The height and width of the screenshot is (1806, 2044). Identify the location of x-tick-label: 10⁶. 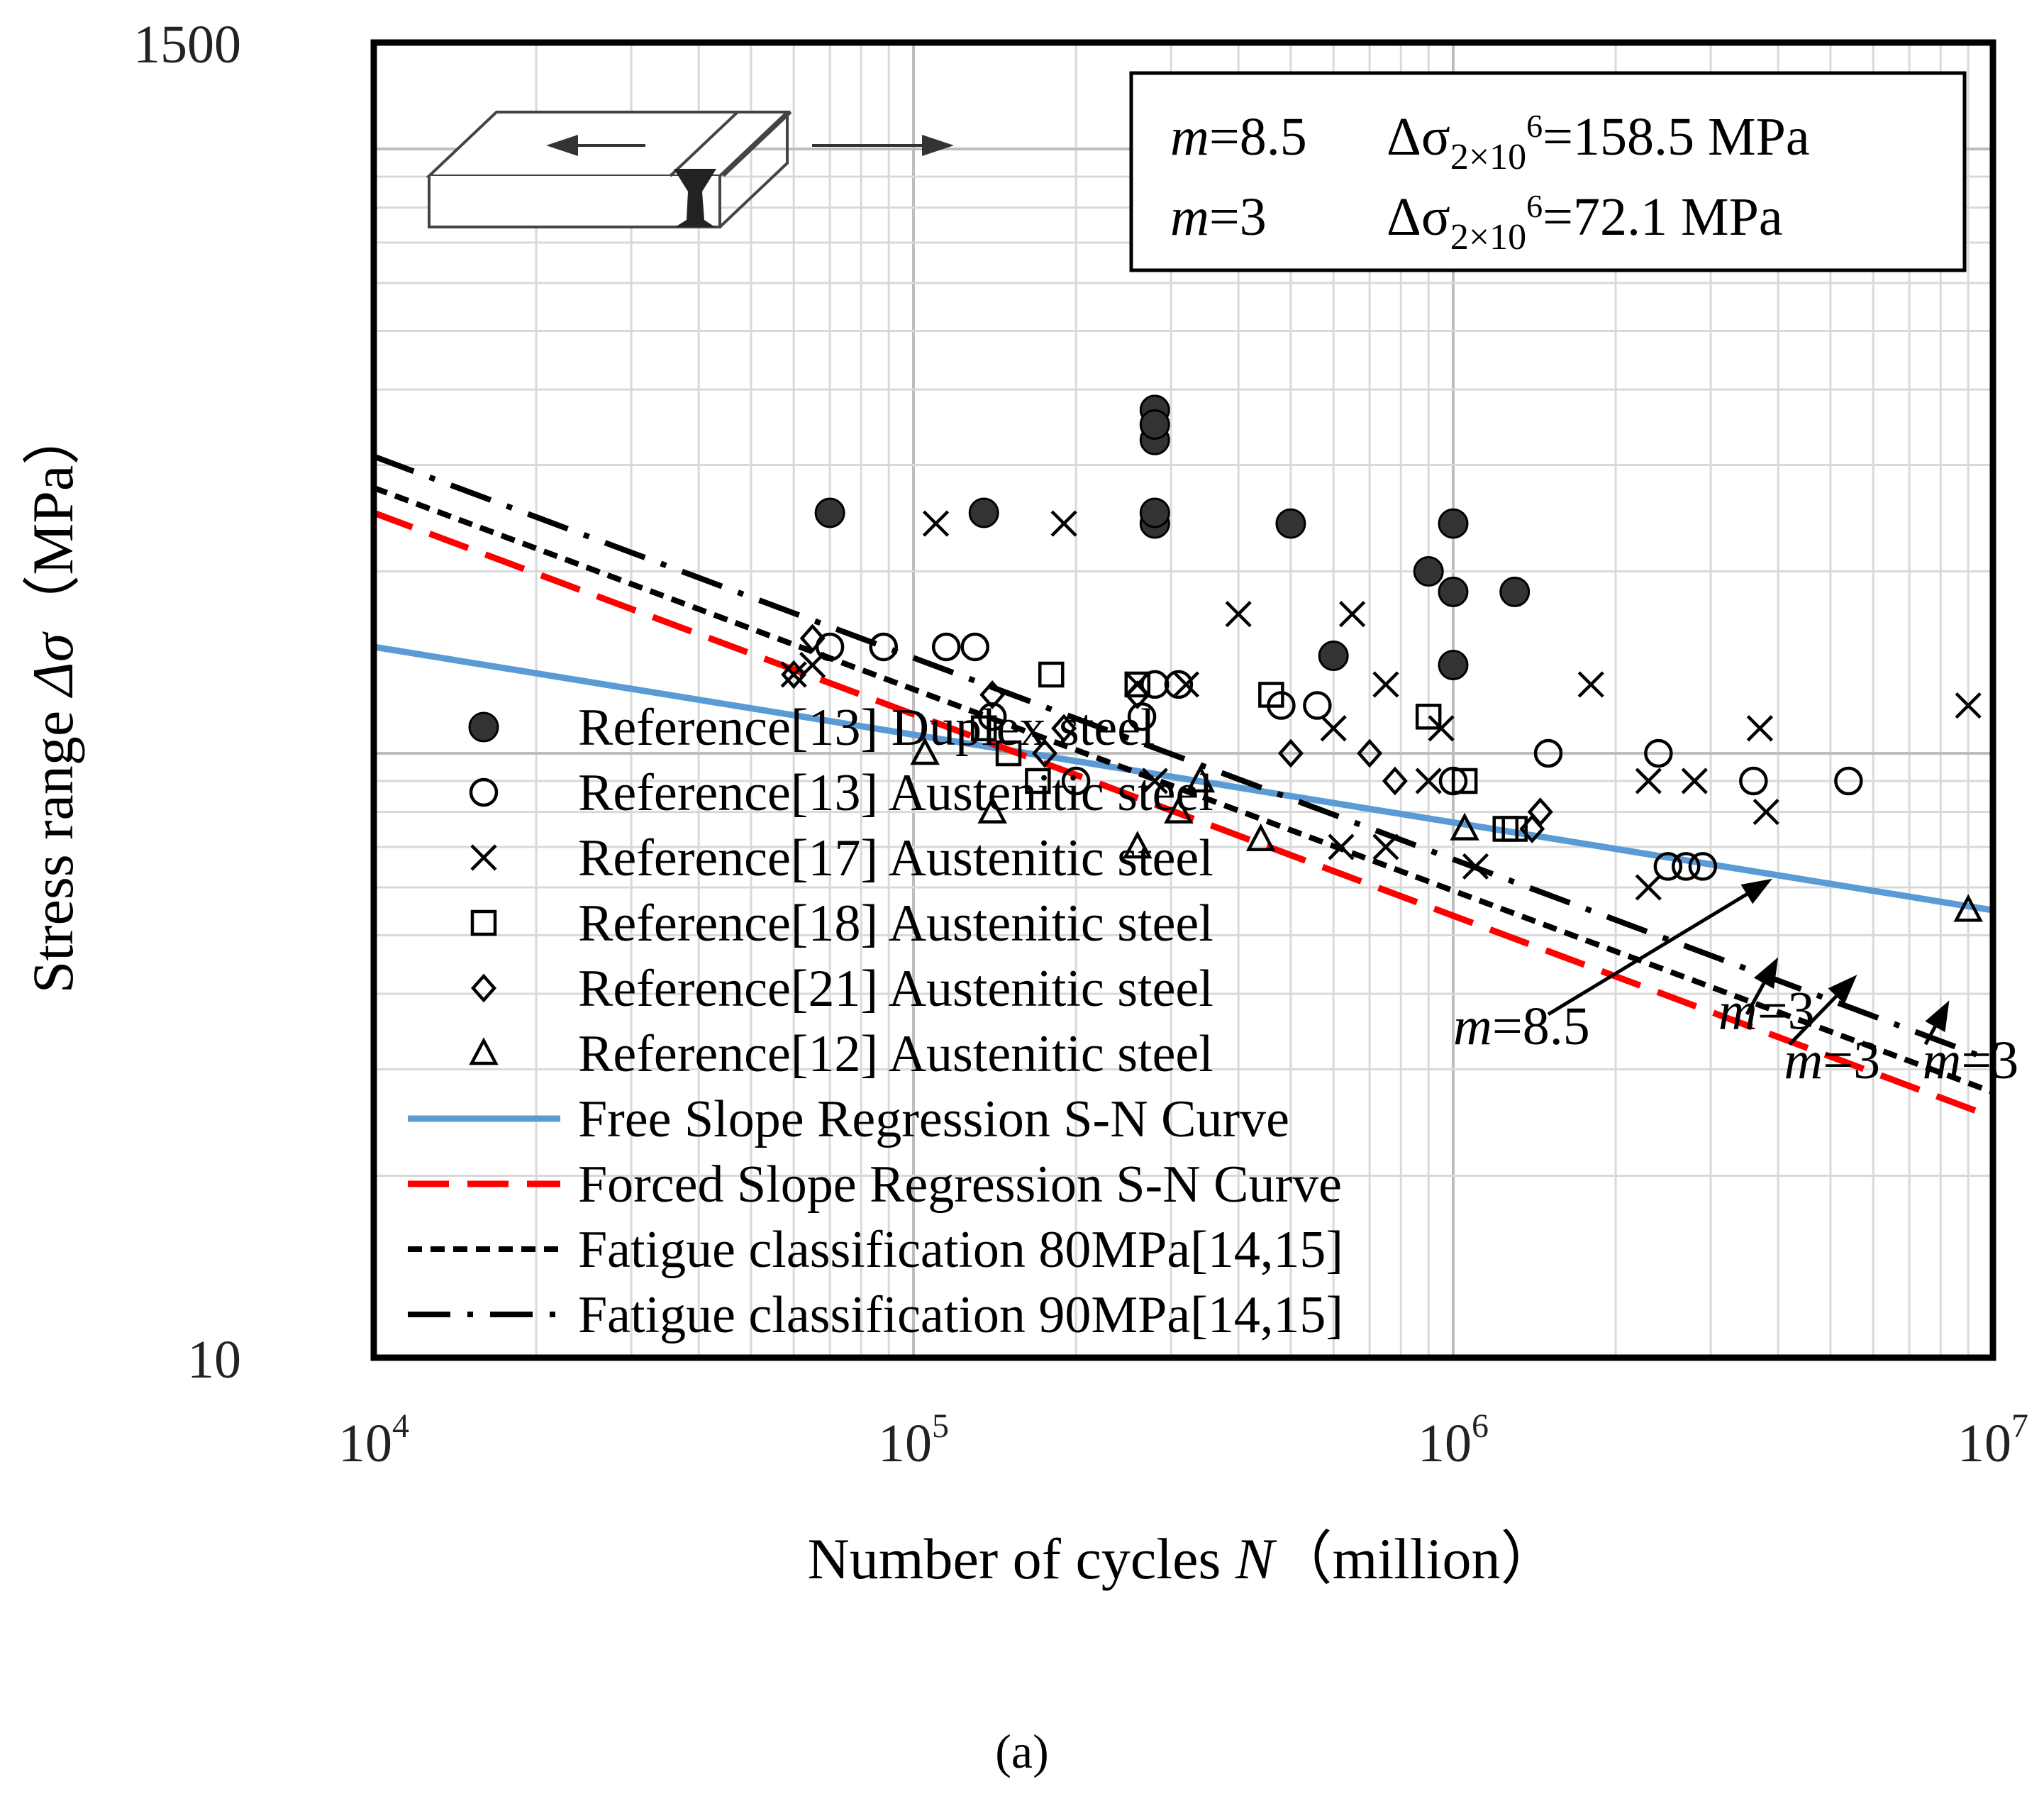
(1453, 1440).